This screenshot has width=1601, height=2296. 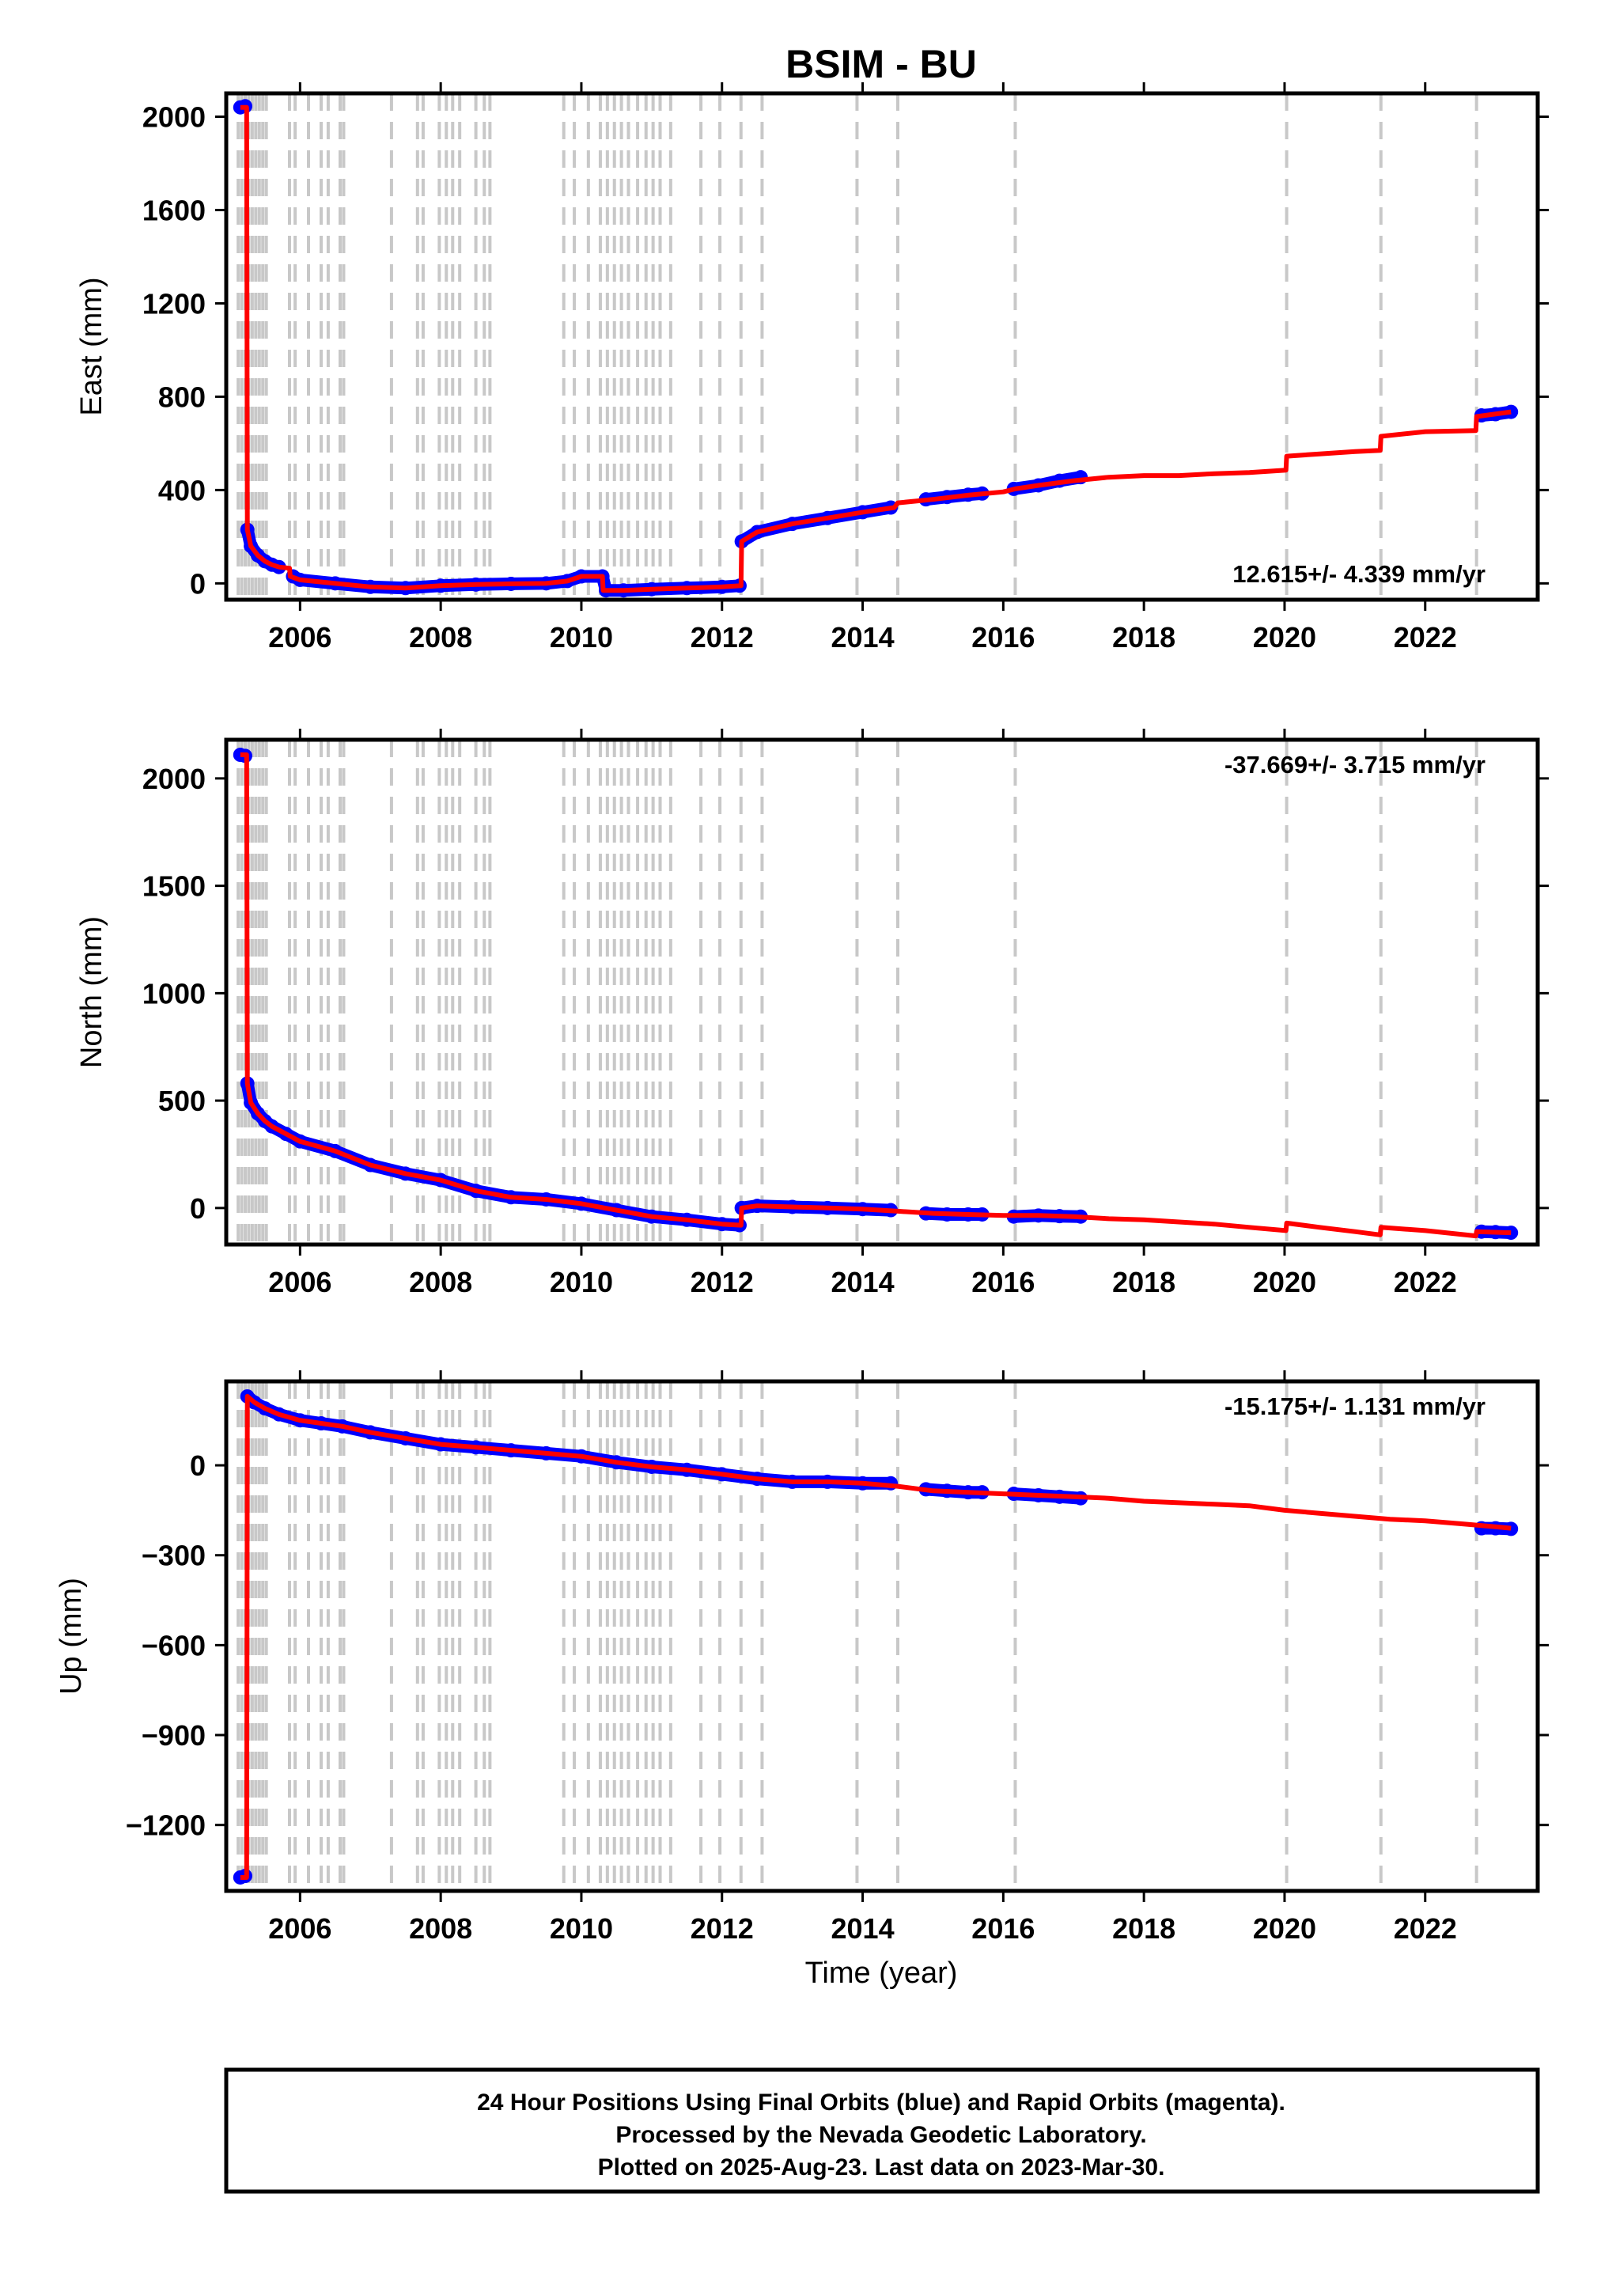 What do you see at coordinates (174, 887) in the screenshot?
I see `y-tick-label: 1500` at bounding box center [174, 887].